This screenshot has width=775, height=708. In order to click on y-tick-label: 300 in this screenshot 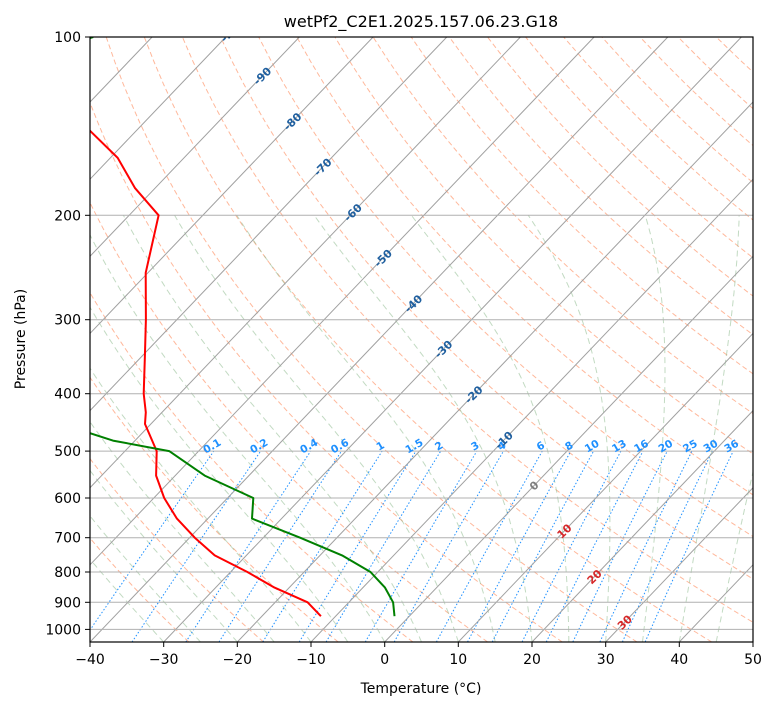, I will do `click(67, 321)`.